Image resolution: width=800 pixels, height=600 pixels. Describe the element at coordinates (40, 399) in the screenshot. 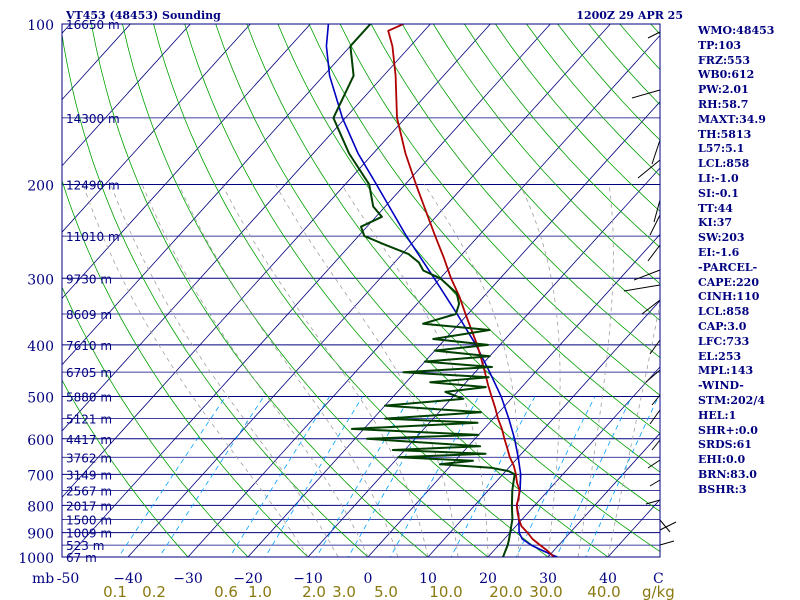

I see `pressure-label-500: 500` at that location.